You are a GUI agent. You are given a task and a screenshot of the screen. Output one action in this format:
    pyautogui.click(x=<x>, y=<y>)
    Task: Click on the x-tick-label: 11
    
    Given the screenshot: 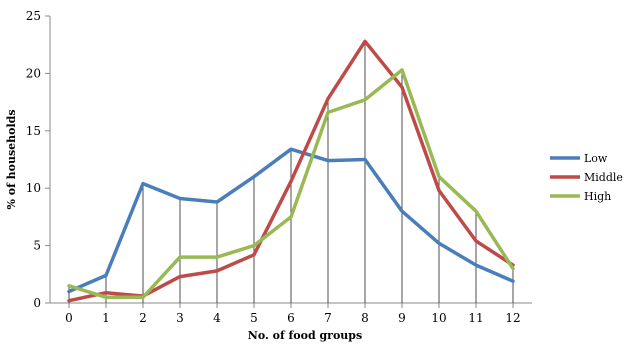 What is the action you would take?
    pyautogui.click(x=475, y=318)
    